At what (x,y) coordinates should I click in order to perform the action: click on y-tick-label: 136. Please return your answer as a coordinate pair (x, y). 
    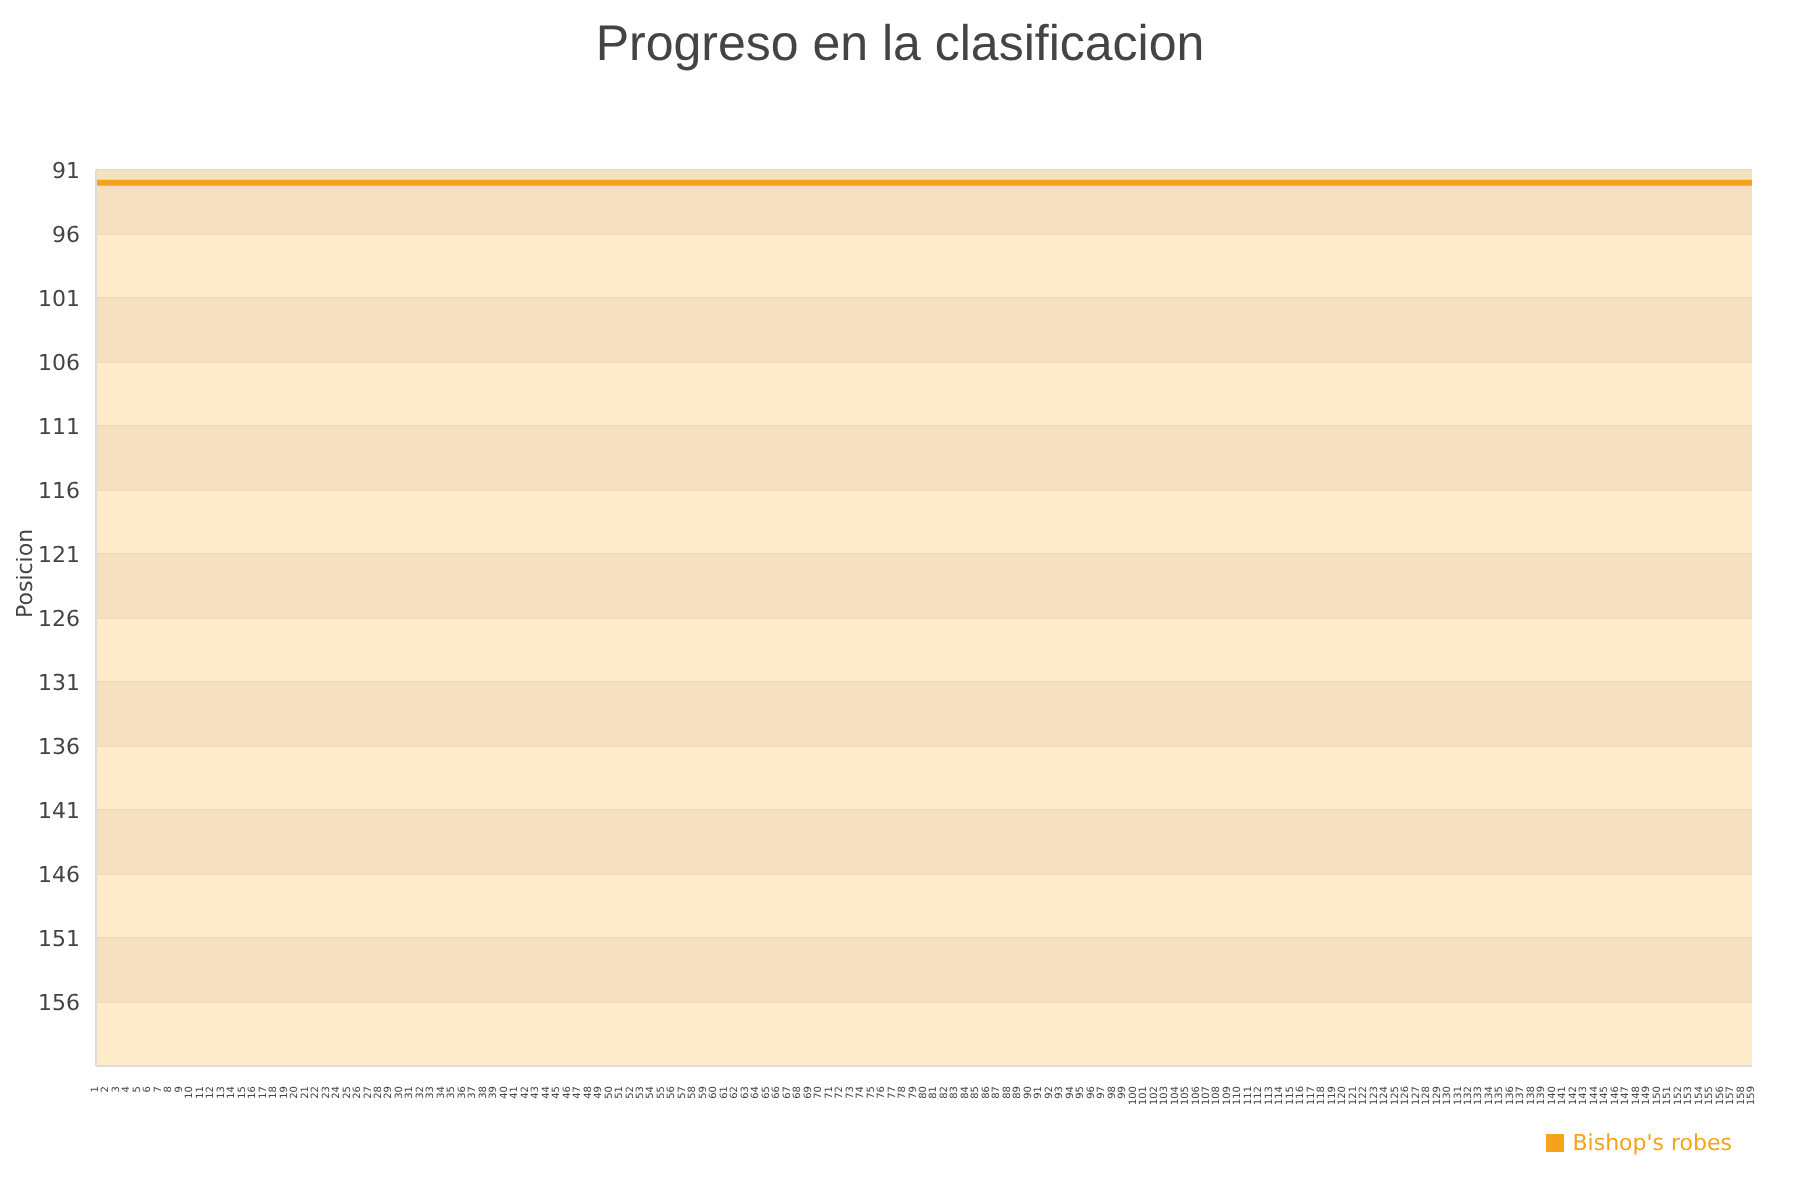
    Looking at the image, I should click on (59, 746).